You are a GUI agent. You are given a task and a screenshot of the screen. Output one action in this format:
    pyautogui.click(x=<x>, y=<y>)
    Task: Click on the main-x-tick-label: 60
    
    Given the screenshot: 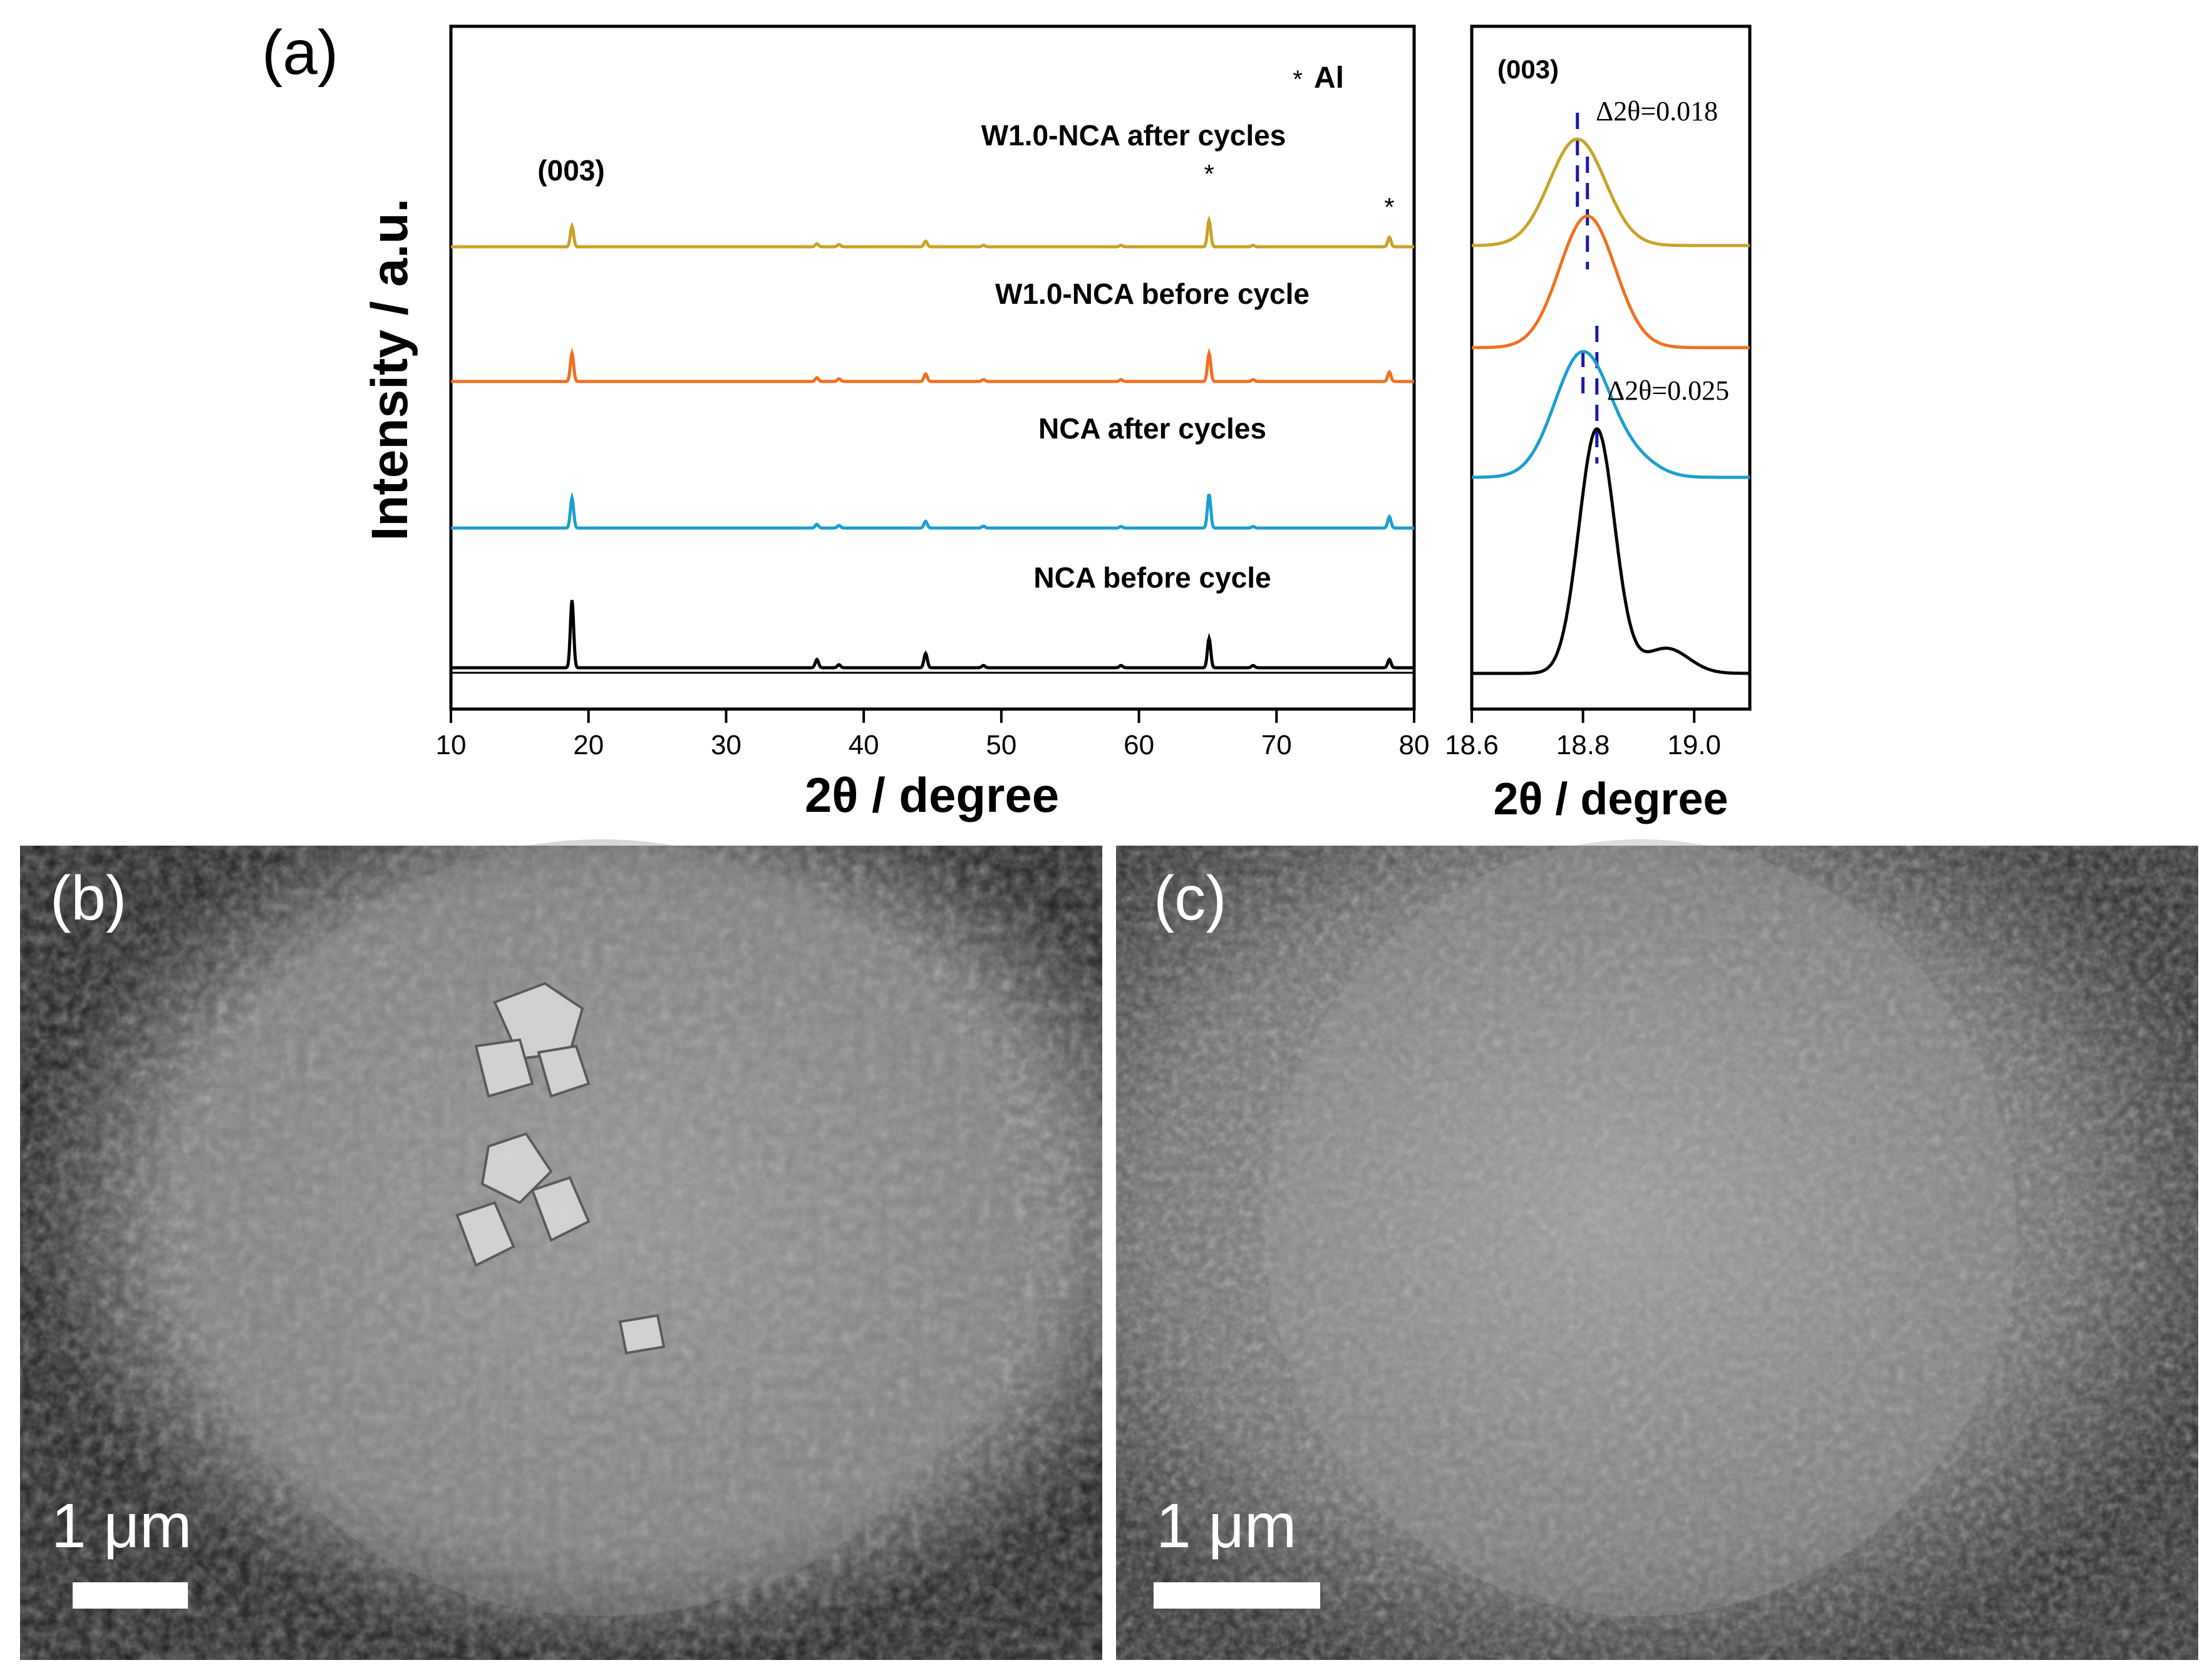 What is the action you would take?
    pyautogui.click(x=1139, y=745)
    